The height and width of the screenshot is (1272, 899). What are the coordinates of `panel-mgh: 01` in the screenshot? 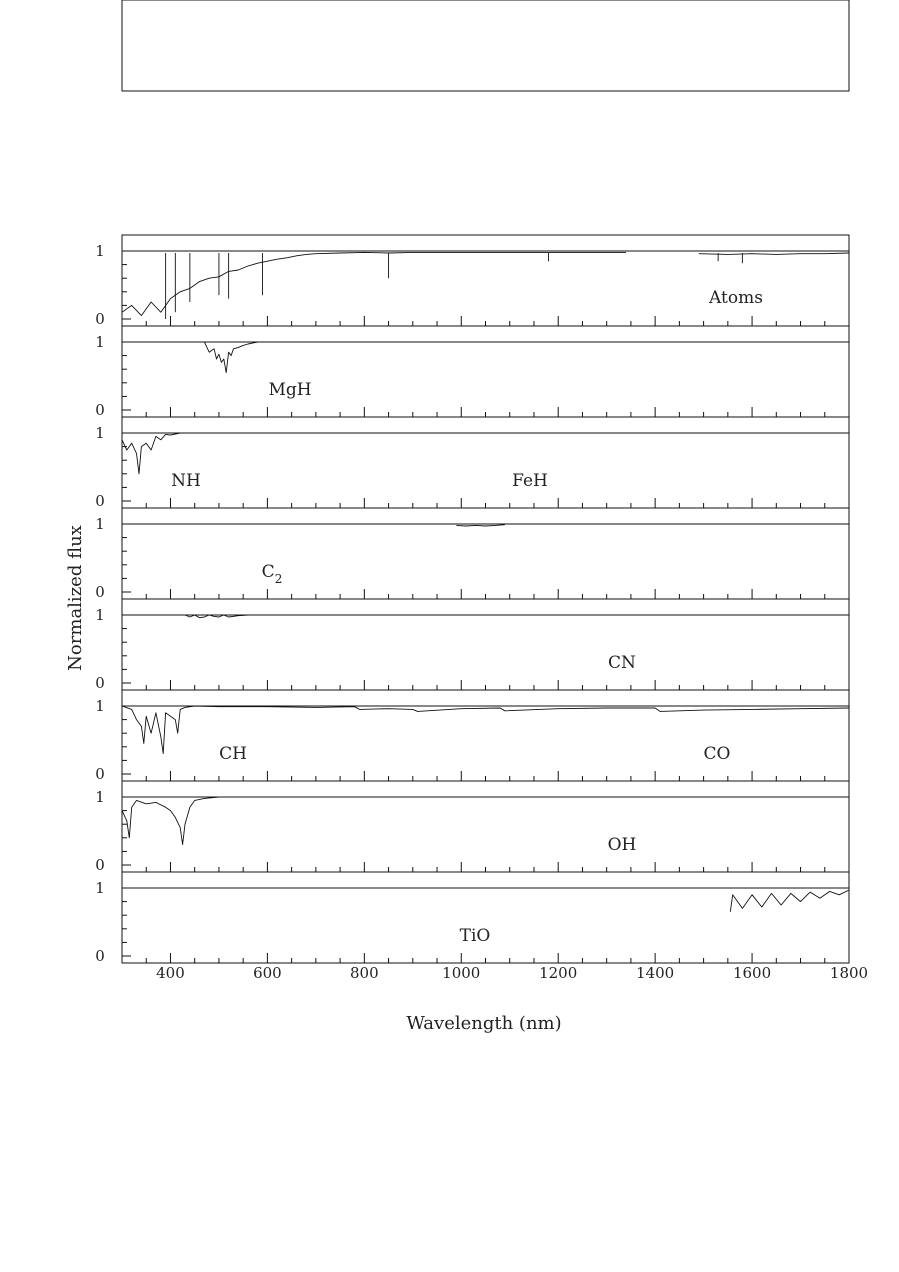 It's located at (472, 372).